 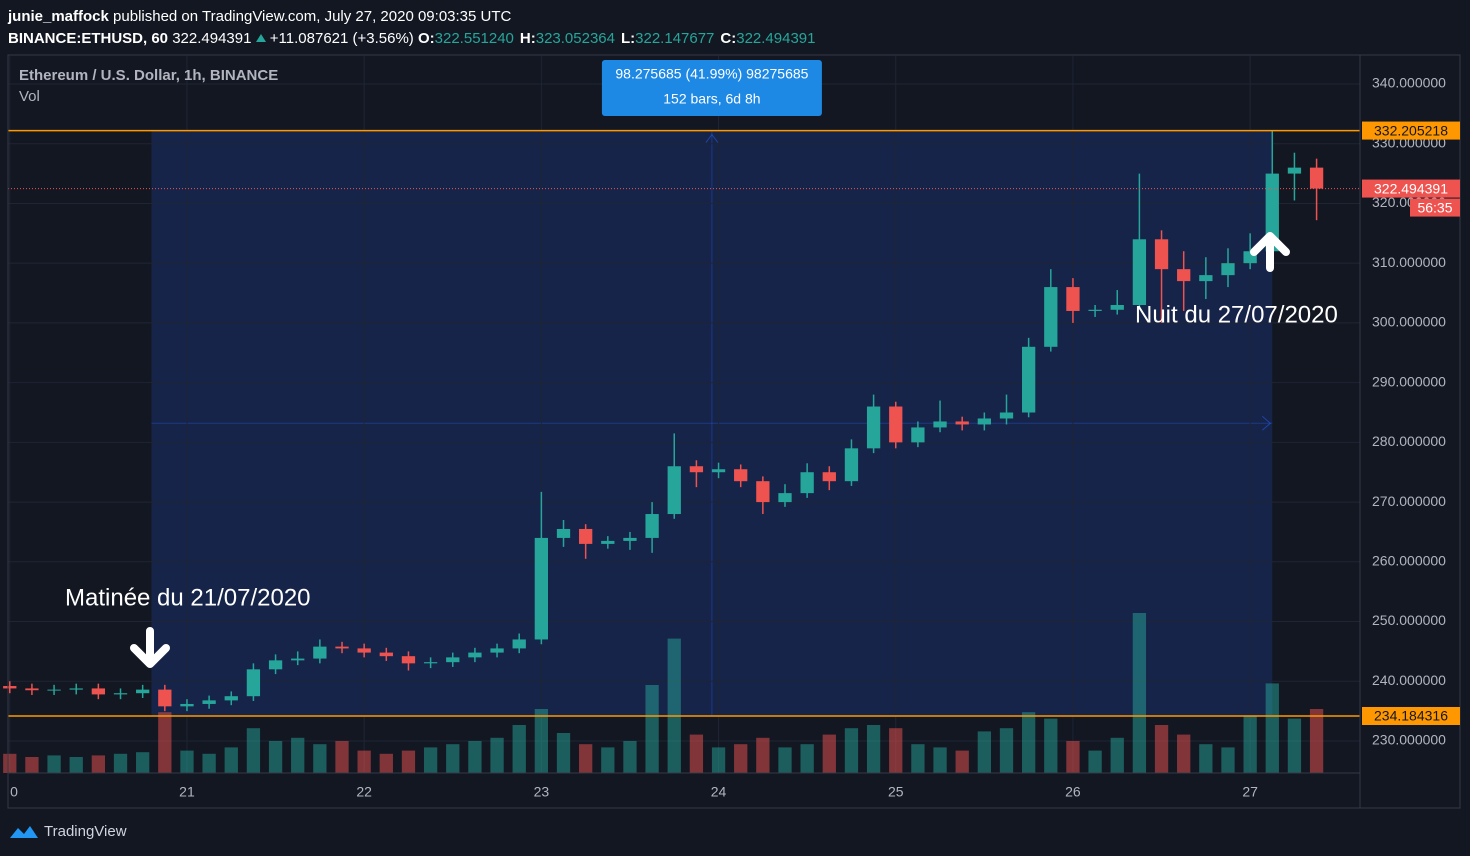 What do you see at coordinates (776, 38) in the screenshot?
I see `ohlc-value: 322.494391` at bounding box center [776, 38].